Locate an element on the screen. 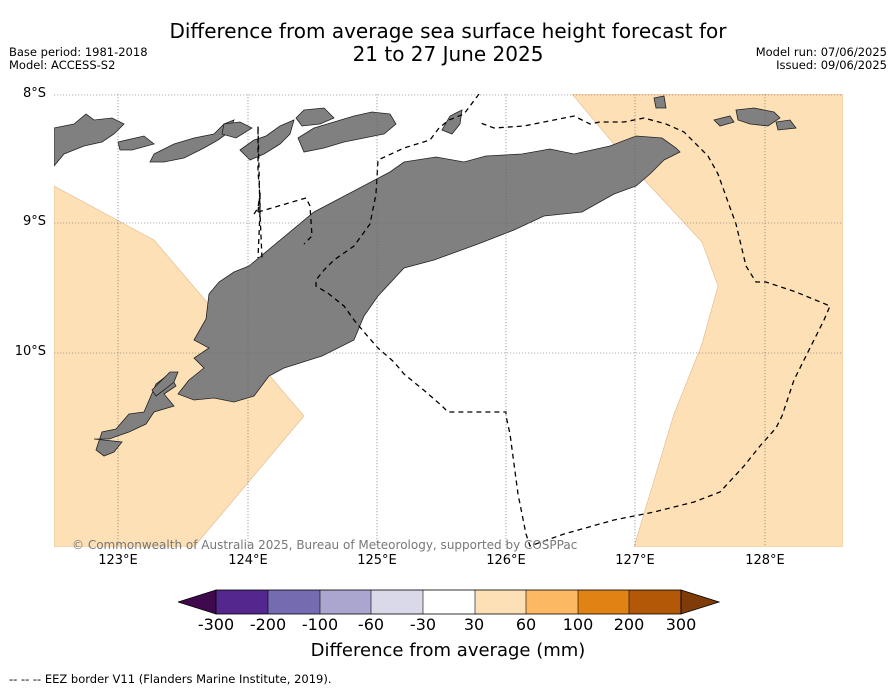 The image size is (896, 690). issued-text: Issued: 09/06/2025 is located at coordinates (831, 65).